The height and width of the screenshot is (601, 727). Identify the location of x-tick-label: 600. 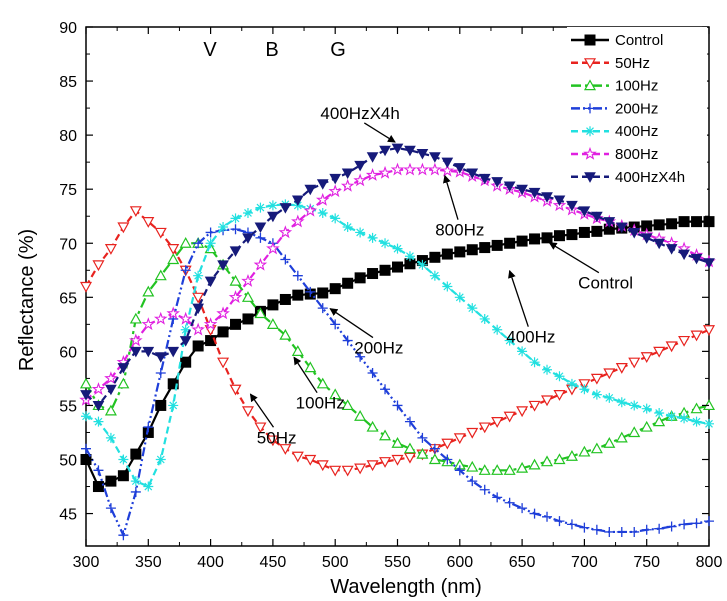
(459, 562).